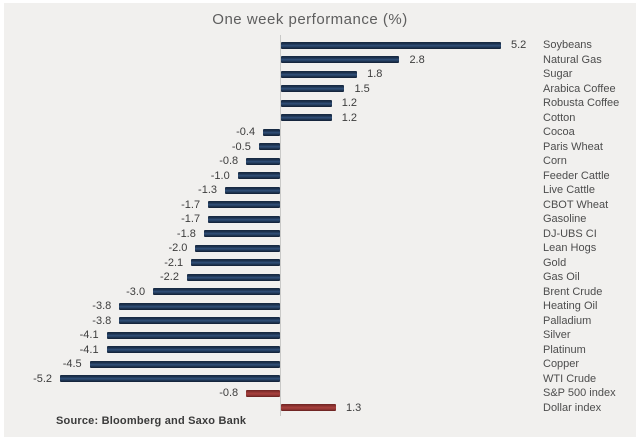  I want to click on value-label: -0.4, so click(246, 132).